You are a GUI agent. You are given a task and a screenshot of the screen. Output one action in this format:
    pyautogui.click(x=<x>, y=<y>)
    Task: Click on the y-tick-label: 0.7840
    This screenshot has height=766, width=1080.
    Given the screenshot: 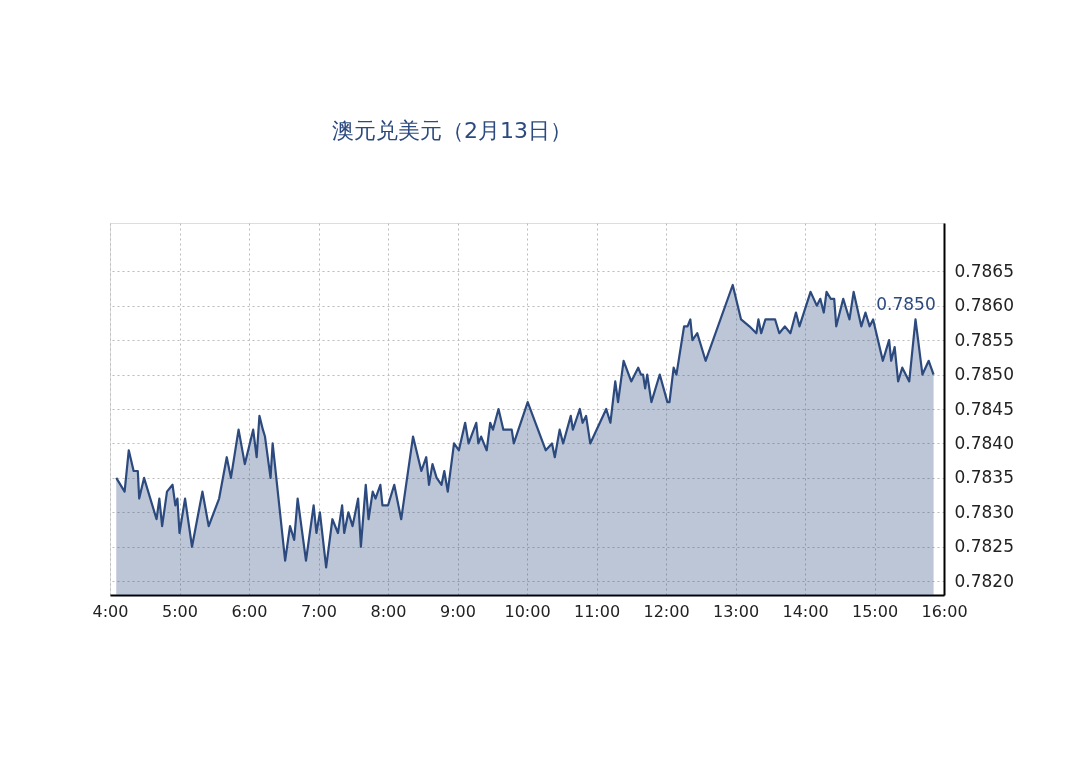 What is the action you would take?
    pyautogui.click(x=984, y=442)
    